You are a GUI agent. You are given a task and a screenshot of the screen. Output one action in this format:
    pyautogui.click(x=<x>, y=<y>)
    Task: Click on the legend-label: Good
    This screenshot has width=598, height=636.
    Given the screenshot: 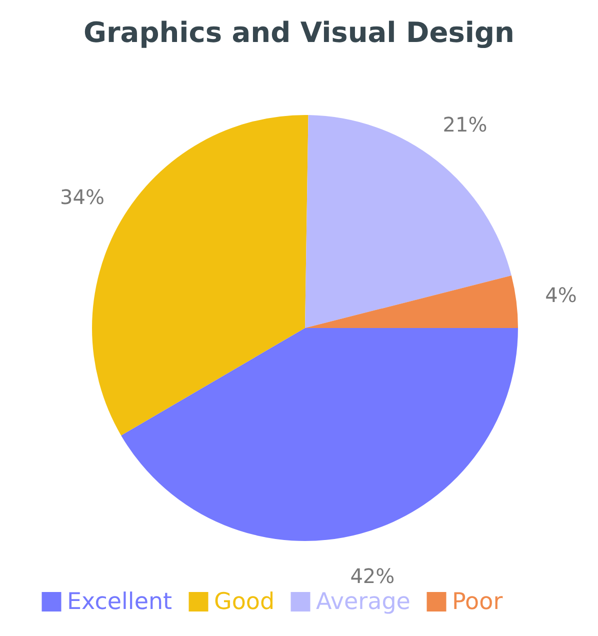 What is the action you would take?
    pyautogui.click(x=244, y=601)
    